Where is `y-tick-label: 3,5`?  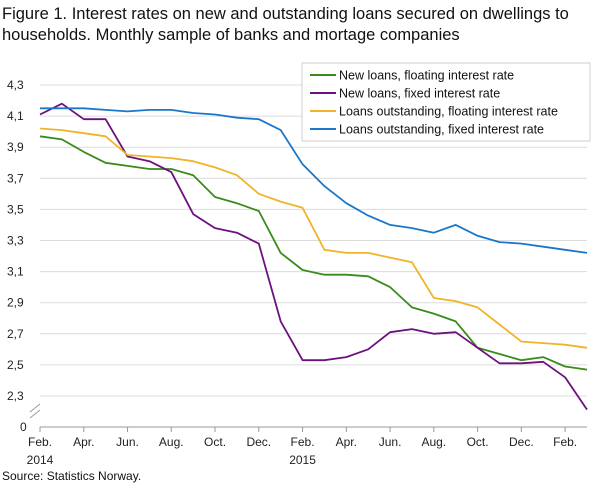
y-tick-label: 3,5 is located at coordinates (15, 209).